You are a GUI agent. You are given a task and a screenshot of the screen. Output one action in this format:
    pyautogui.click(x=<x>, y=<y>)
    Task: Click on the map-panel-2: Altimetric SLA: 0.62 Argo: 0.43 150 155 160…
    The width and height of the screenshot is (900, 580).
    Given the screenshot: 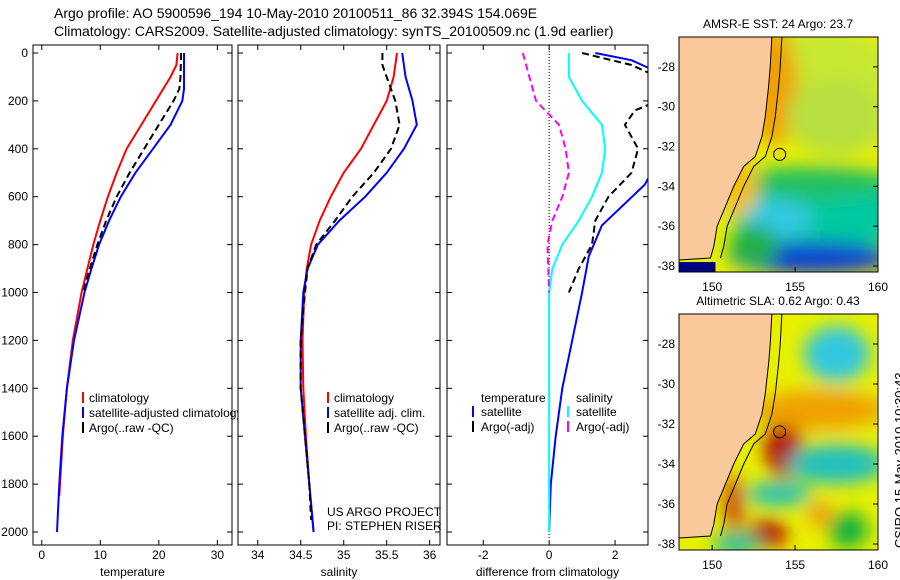 What is the action you would take?
    pyautogui.click(x=773, y=433)
    